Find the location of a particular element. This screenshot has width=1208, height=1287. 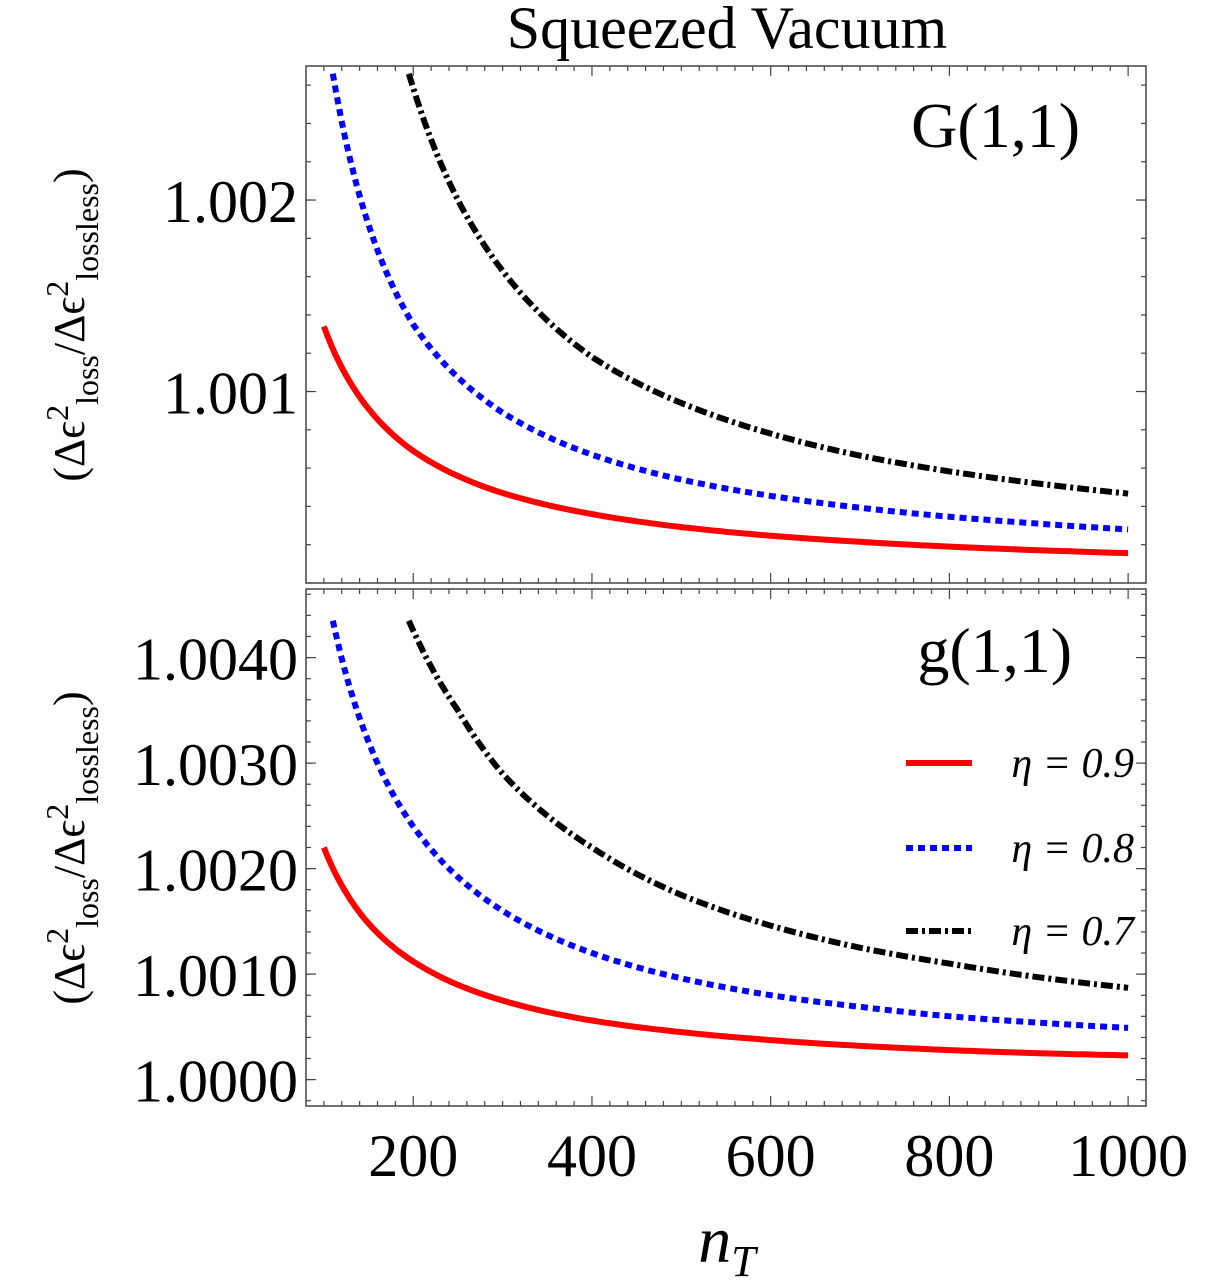

x-axis-label-main: n is located at coordinates (714, 1240).